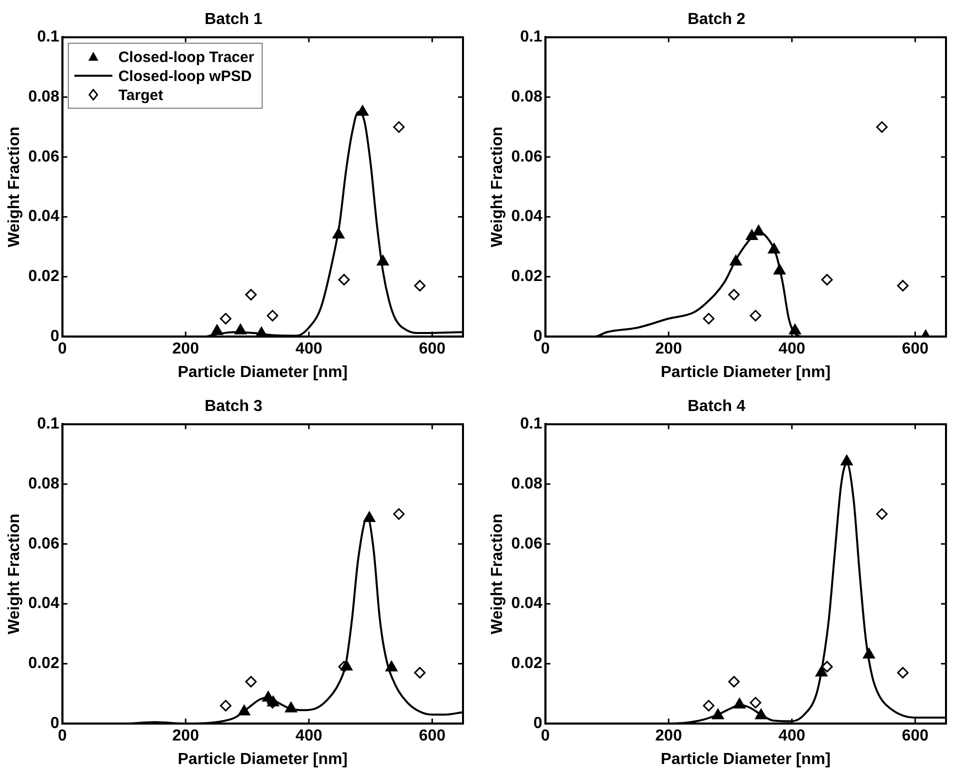 The width and height of the screenshot is (966, 774). Describe the element at coordinates (233, 407) in the screenshot. I see `chart-title: Batch 3` at that location.